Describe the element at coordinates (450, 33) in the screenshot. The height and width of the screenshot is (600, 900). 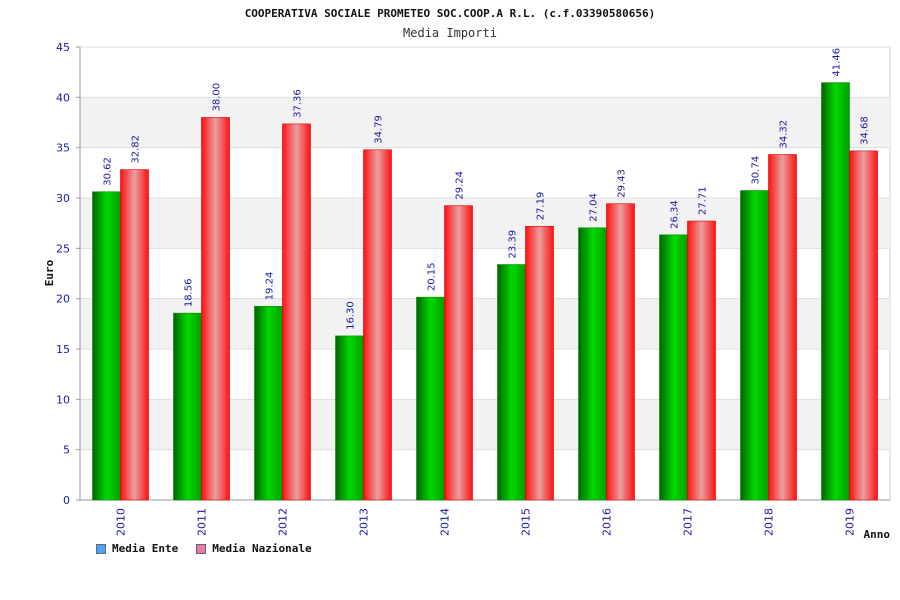
I see `chart-subtitle: Media Importi` at that location.